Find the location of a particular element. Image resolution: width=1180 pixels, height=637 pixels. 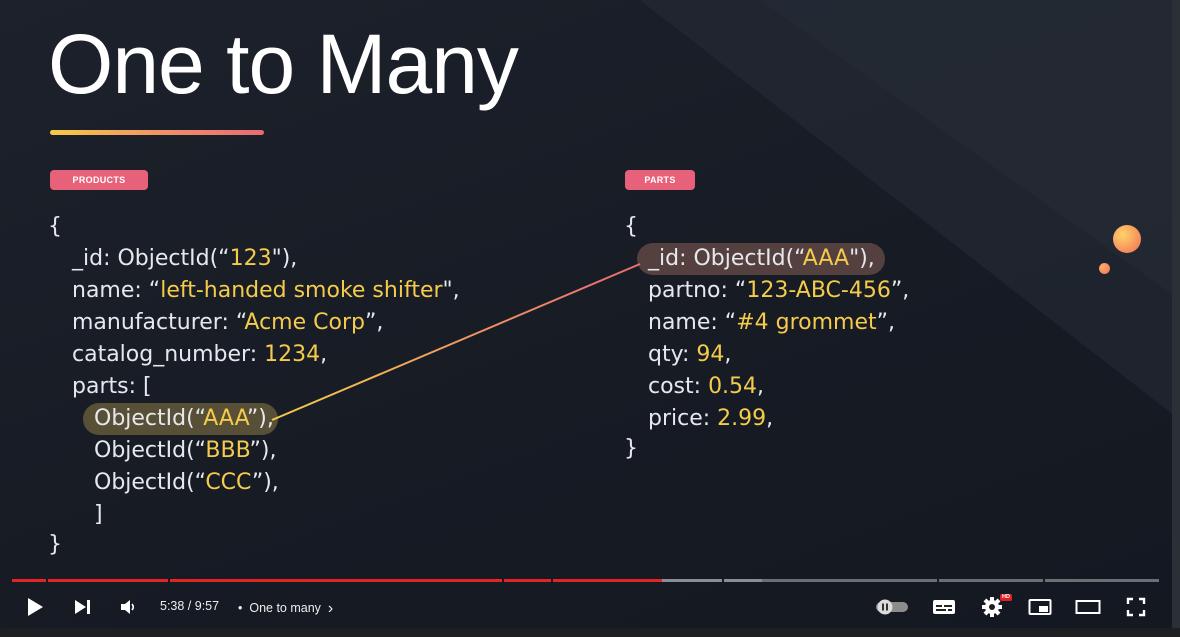

products-id-line: _id: ObjectId(“123"), is located at coordinates (185, 258).